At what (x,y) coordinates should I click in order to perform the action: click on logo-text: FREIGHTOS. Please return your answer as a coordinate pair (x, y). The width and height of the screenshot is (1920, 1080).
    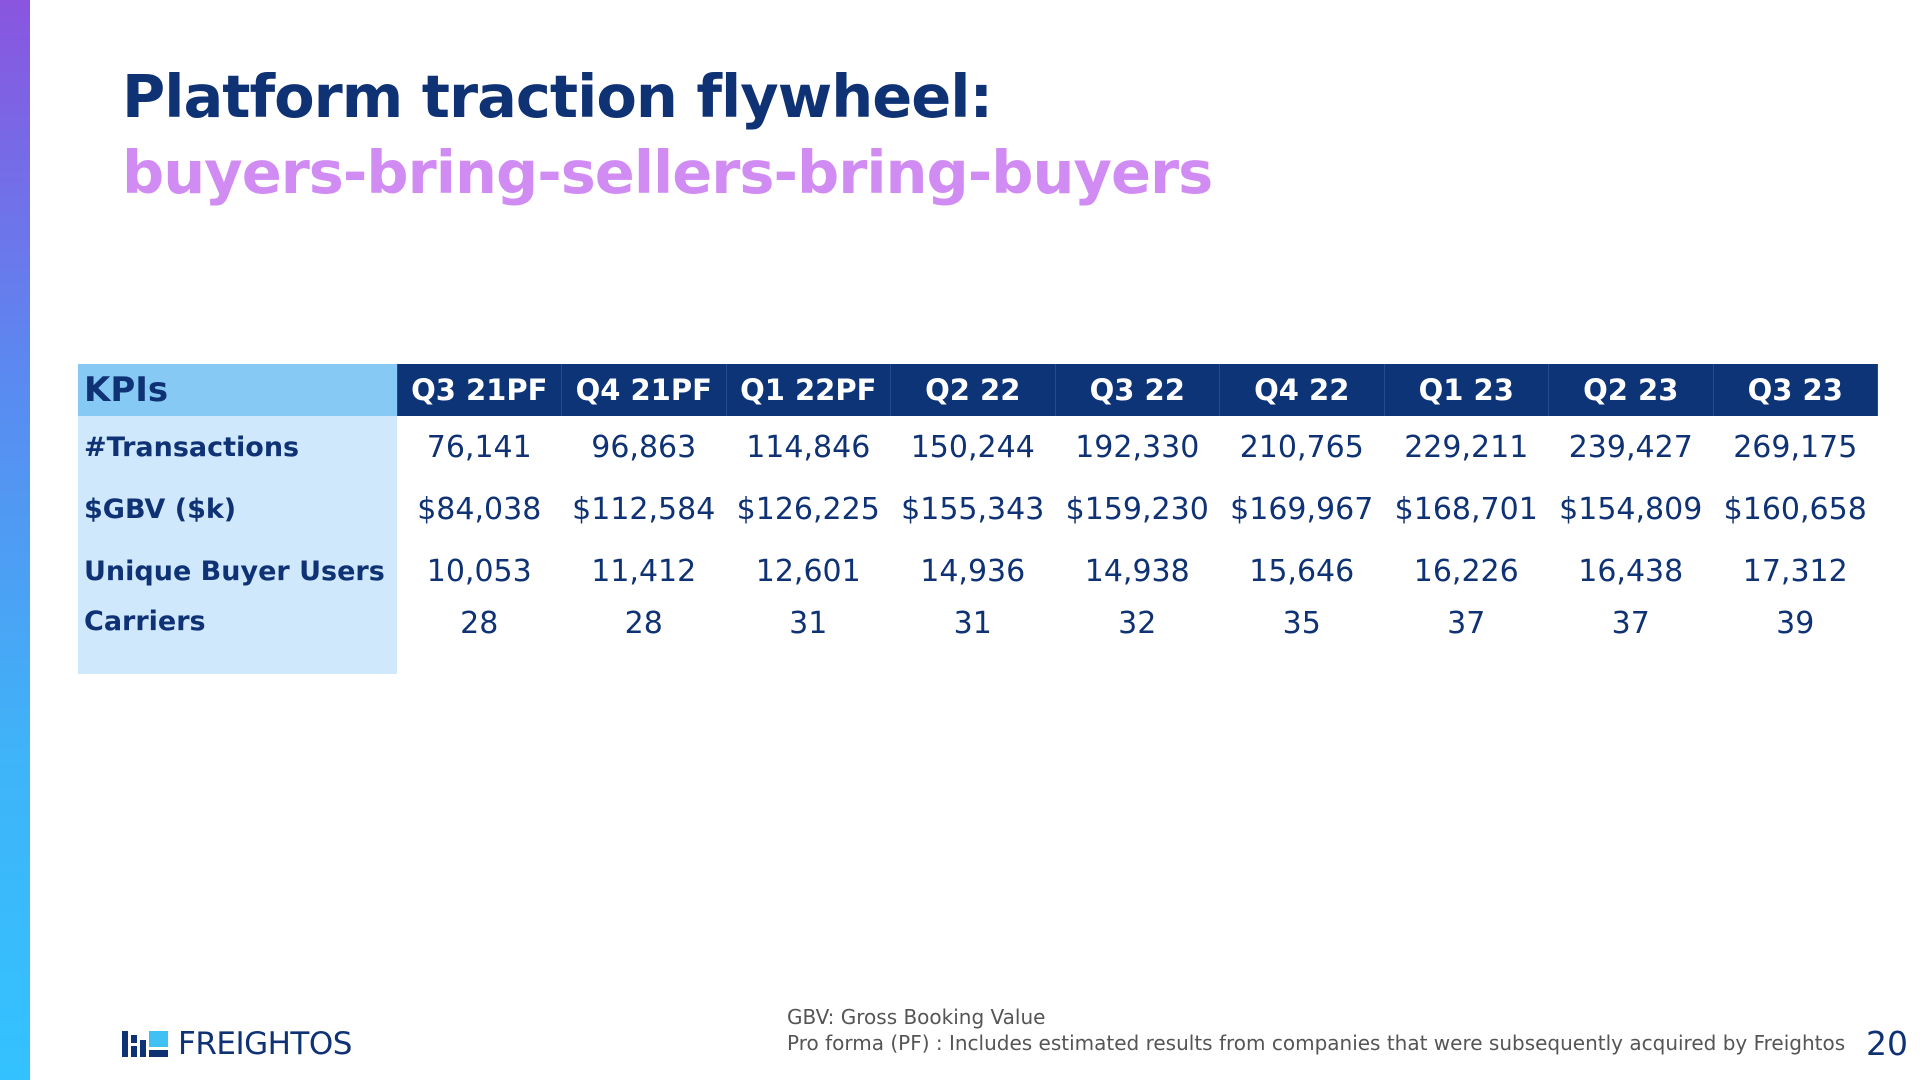
    Looking at the image, I should click on (265, 1044).